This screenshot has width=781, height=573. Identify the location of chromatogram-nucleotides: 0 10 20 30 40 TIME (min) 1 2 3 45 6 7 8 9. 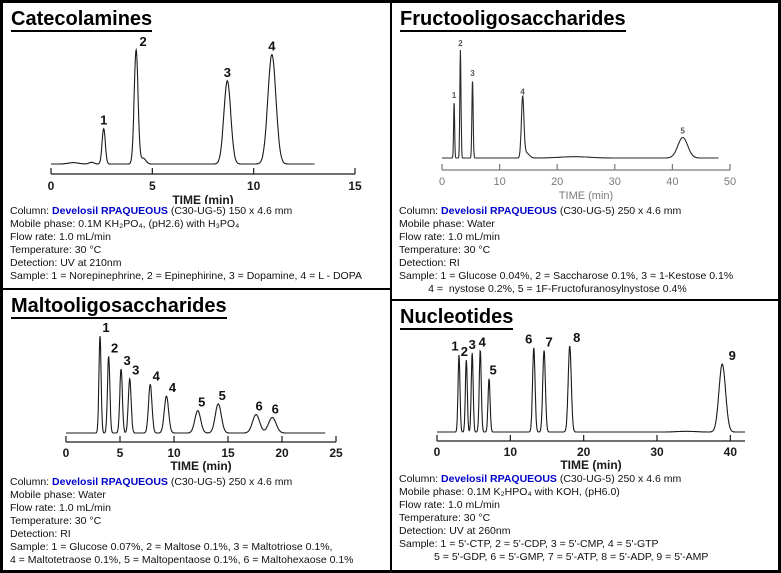
(589, 401).